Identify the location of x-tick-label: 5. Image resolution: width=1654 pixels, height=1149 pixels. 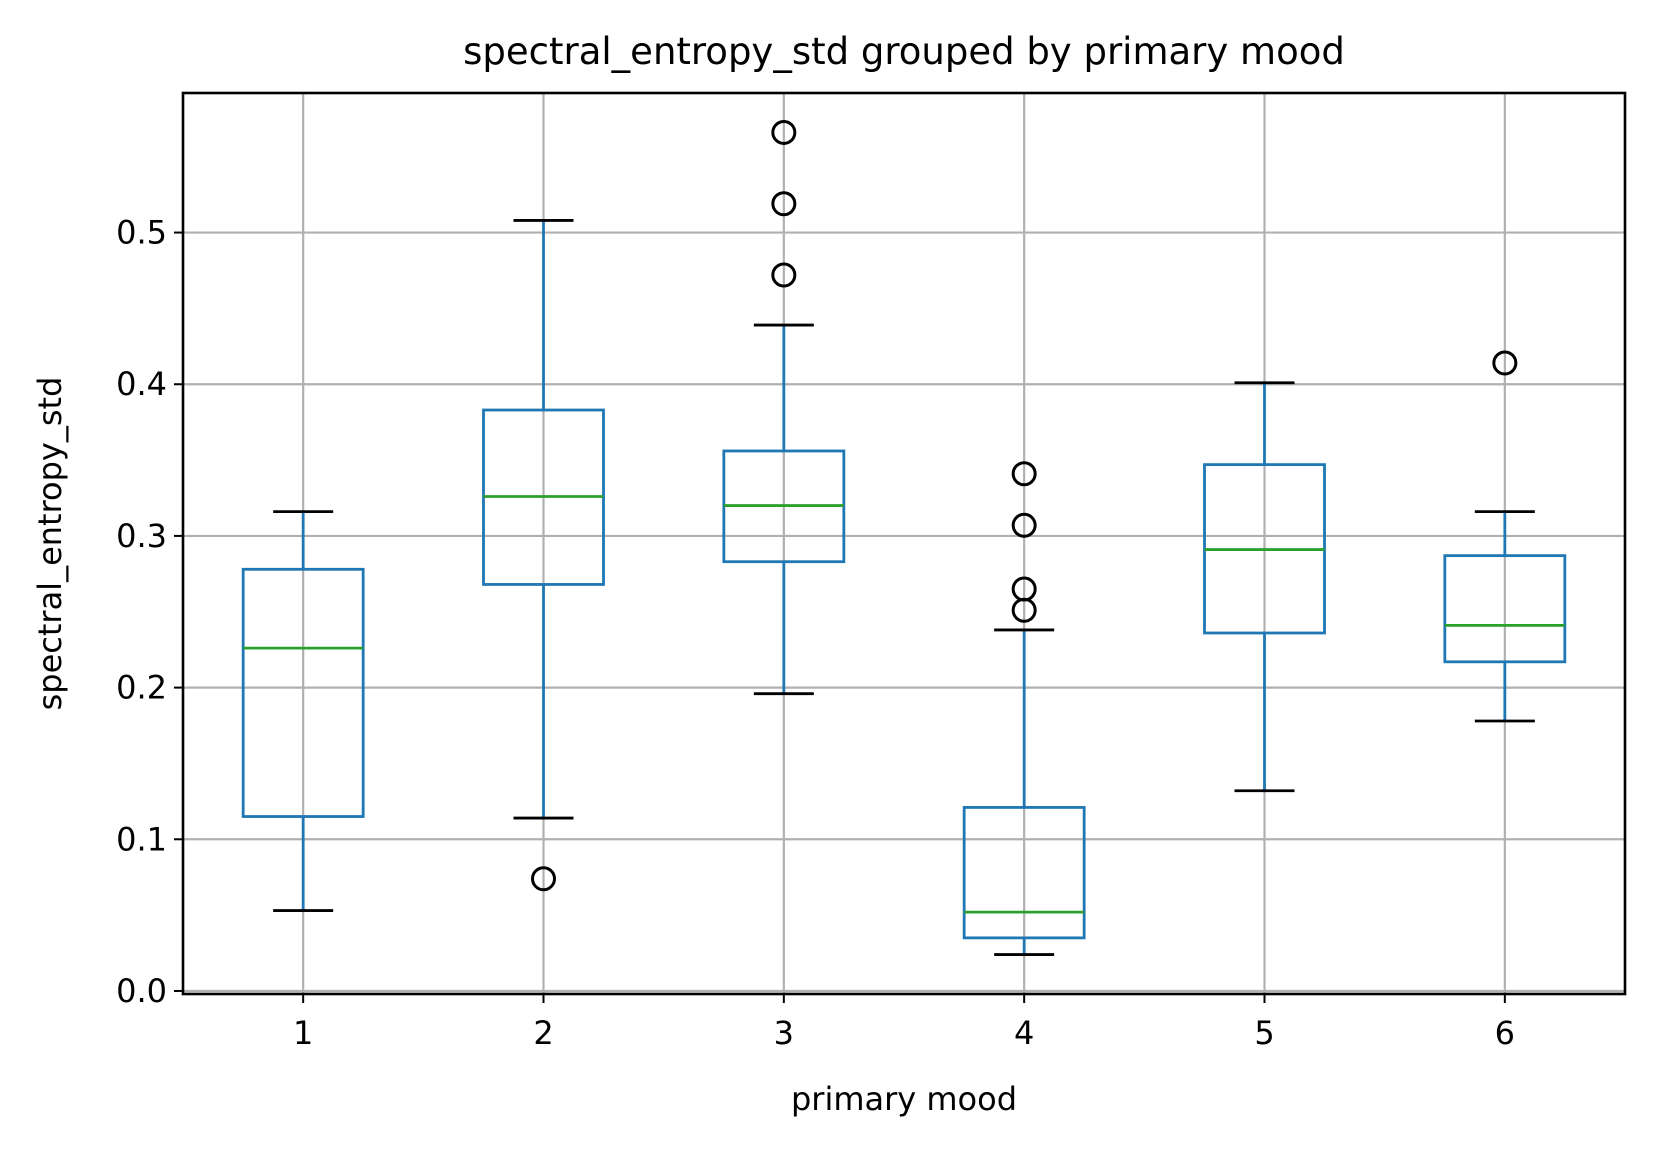
(1264, 1033).